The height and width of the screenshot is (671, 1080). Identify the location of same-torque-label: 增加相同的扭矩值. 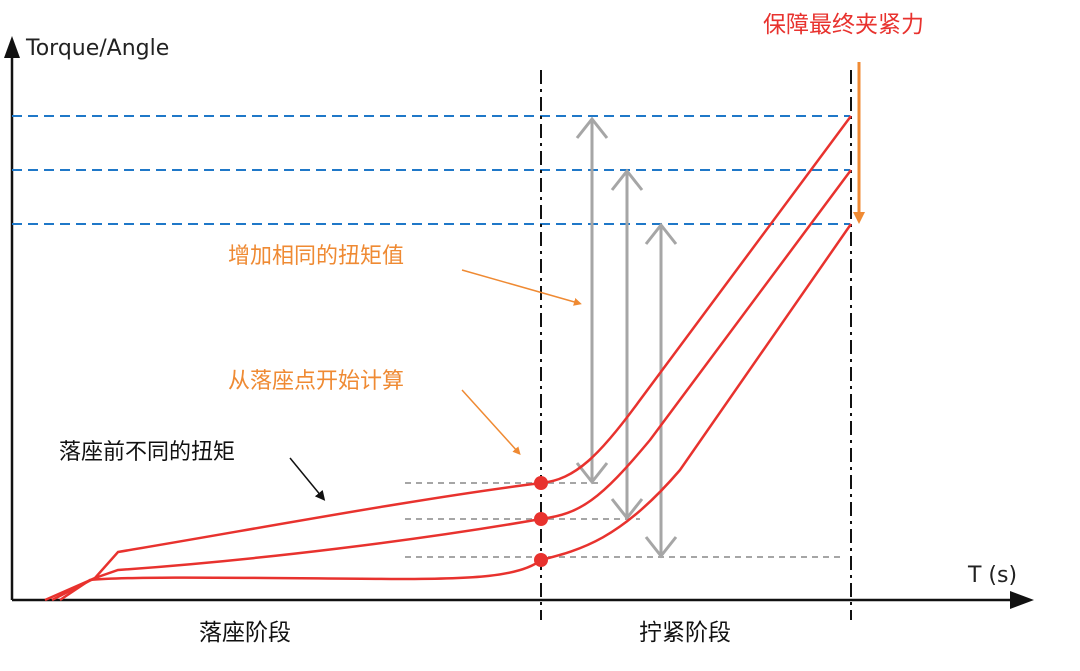
(316, 256).